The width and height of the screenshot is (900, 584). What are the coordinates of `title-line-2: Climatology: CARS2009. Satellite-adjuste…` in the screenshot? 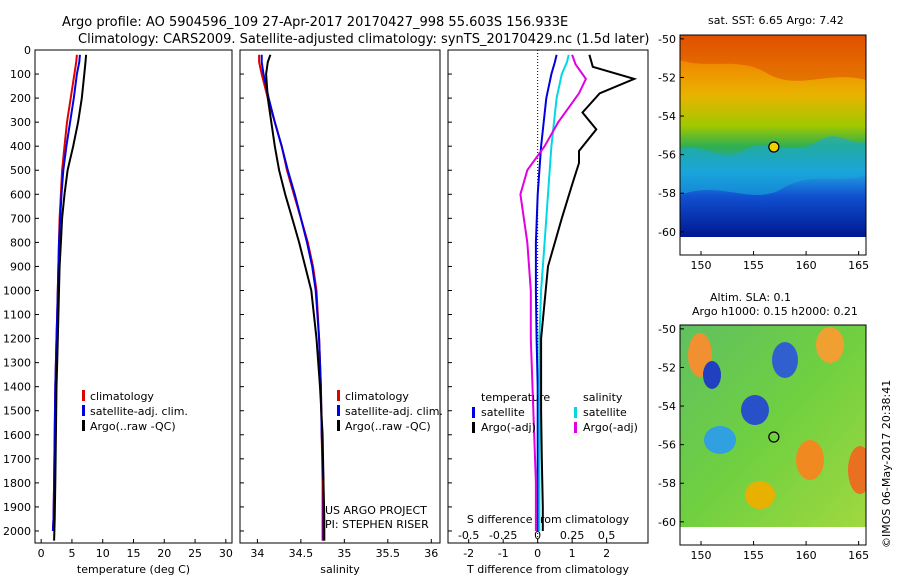 It's located at (364, 39).